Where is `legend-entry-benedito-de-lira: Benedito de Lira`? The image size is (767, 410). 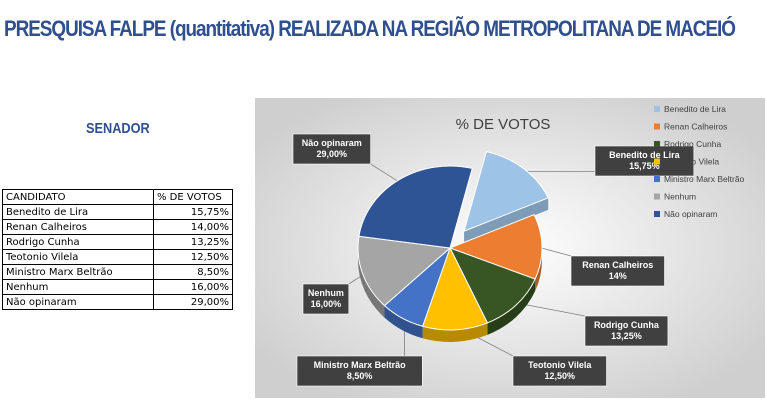
legend-entry-benedito-de-lira: Benedito de Lira is located at coordinates (695, 109).